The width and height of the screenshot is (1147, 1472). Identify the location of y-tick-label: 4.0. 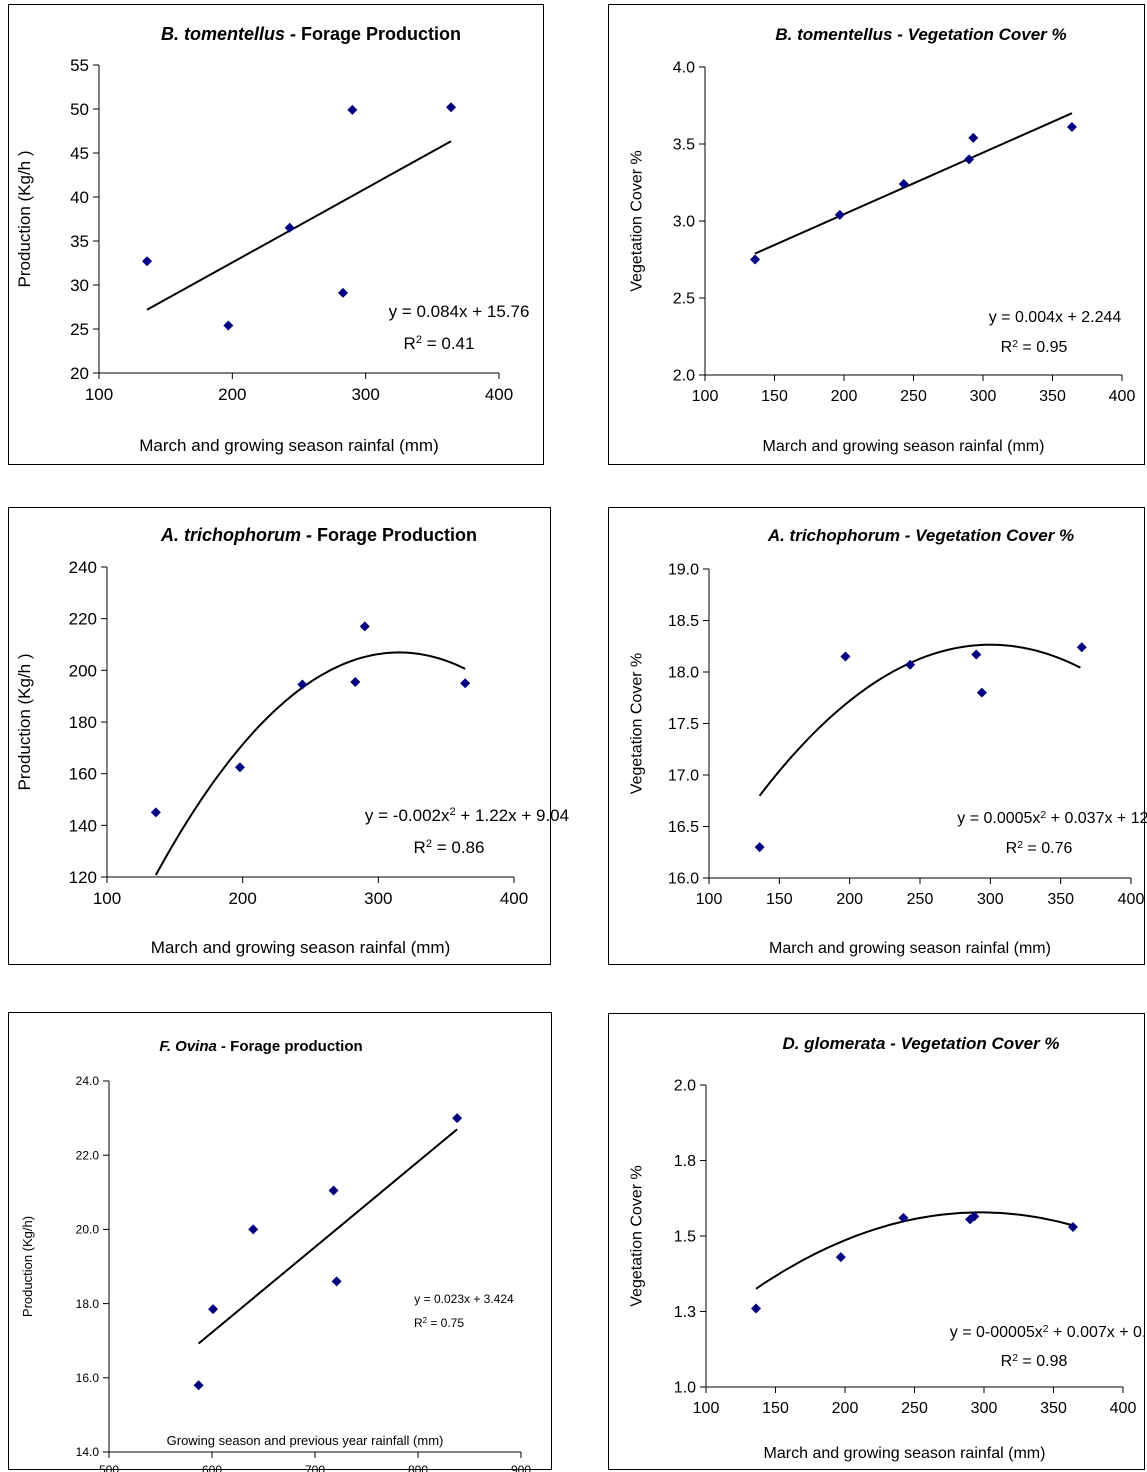
(684, 68).